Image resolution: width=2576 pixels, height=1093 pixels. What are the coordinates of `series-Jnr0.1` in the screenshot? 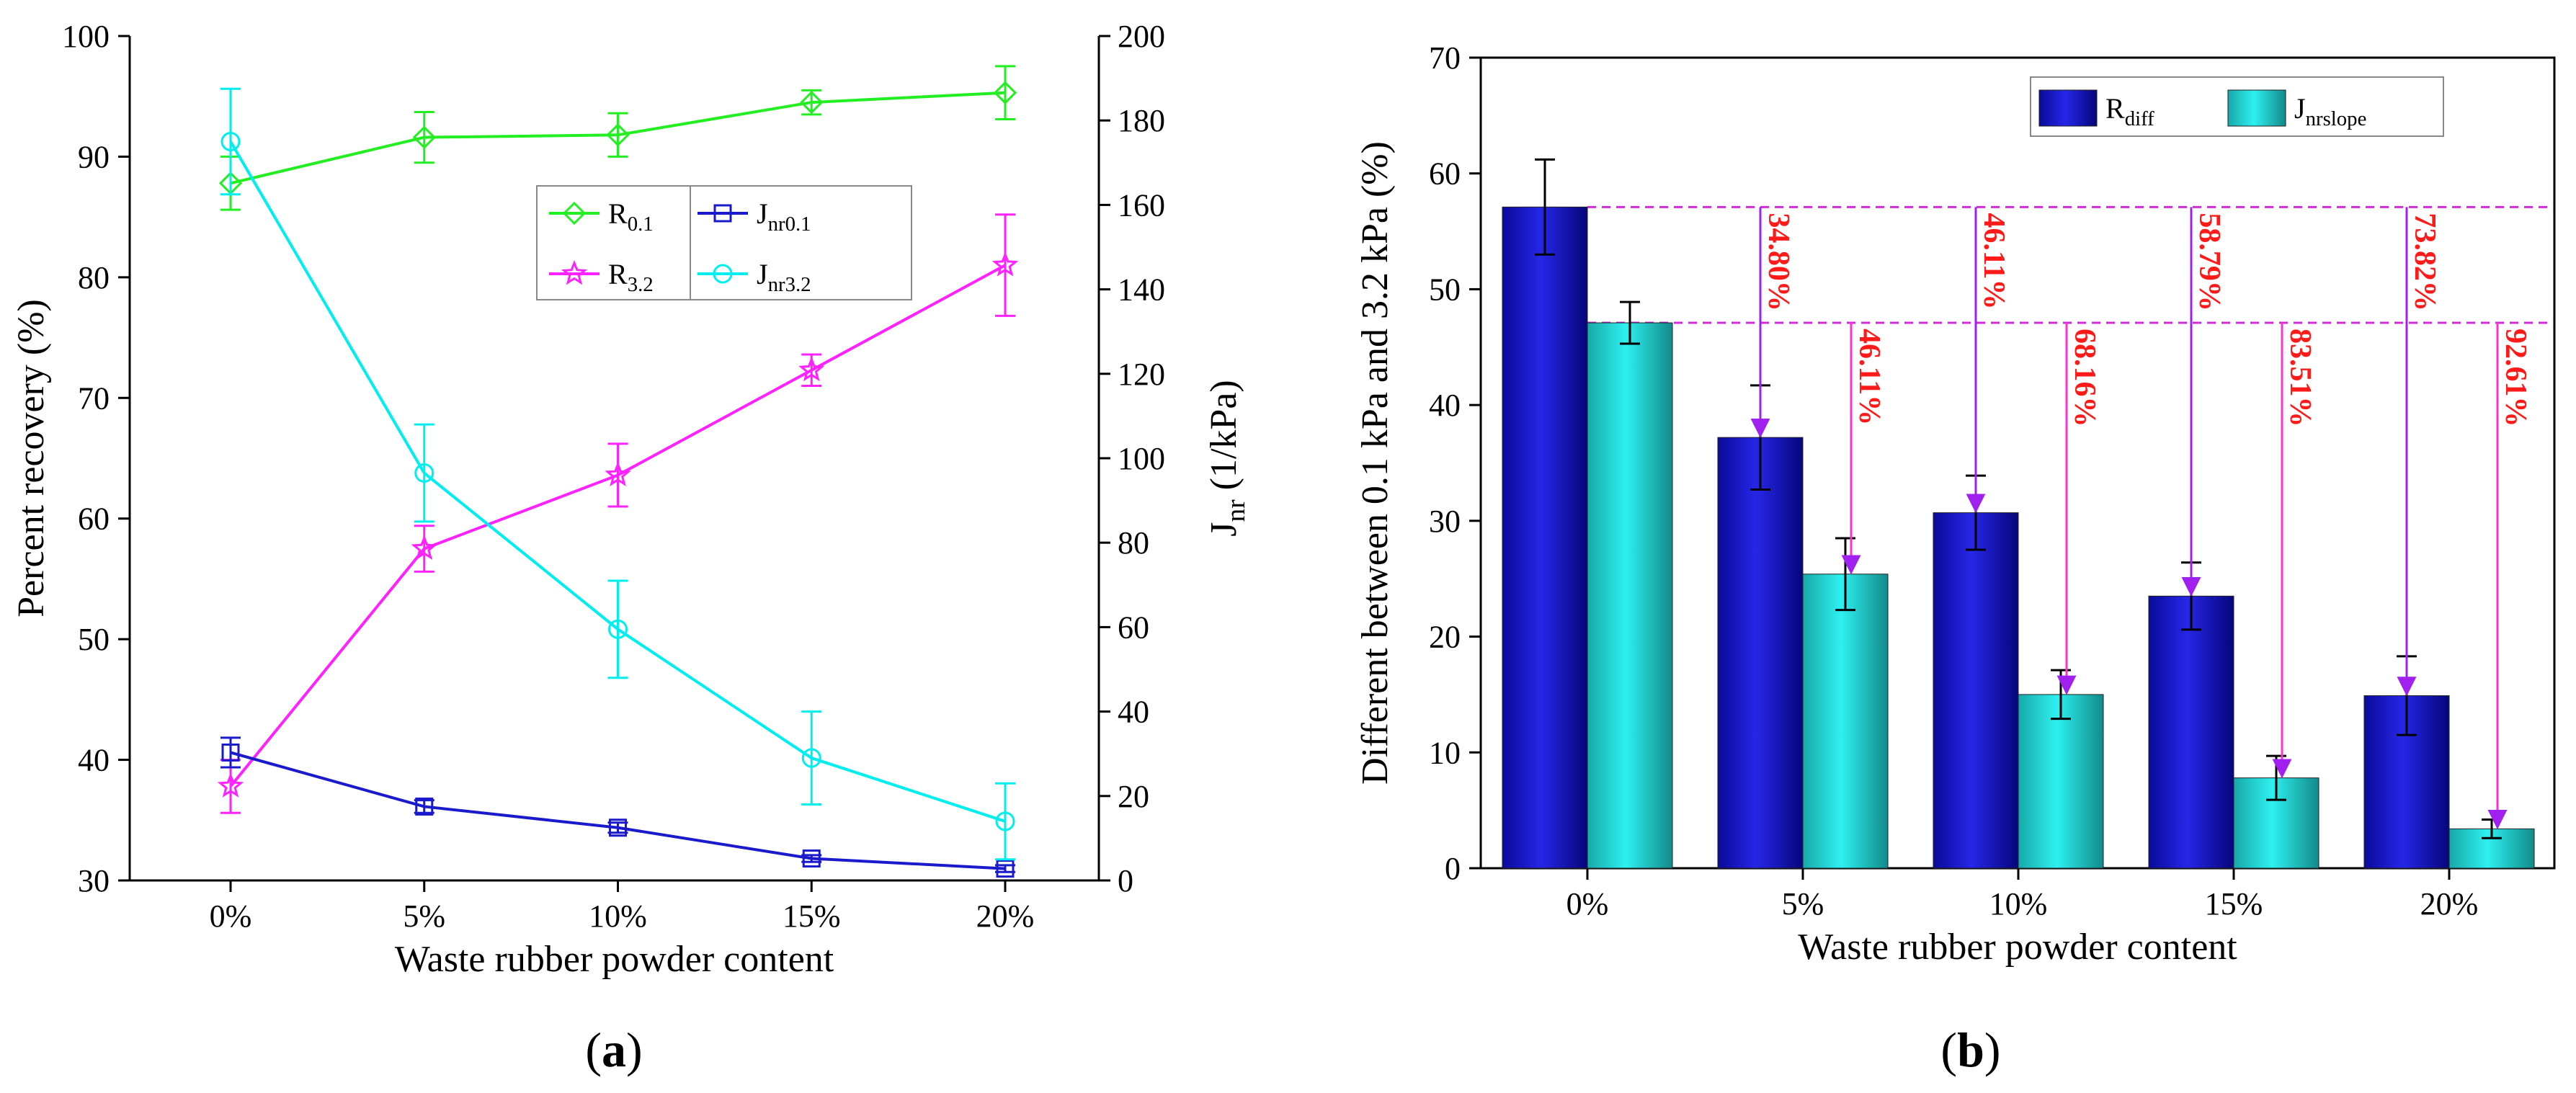 It's located at (617, 807).